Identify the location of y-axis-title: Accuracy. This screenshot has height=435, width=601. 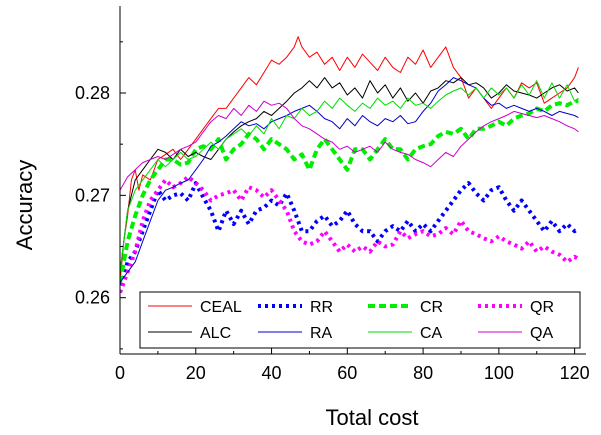
(24, 205).